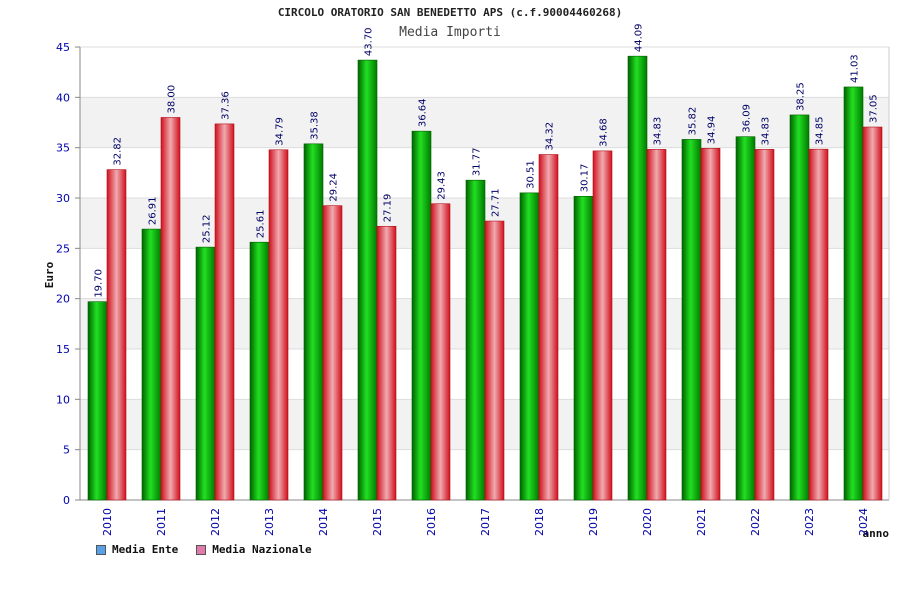 This screenshot has height=600, width=900. What do you see at coordinates (475, 340) in the screenshot?
I see `bar-ente-2017` at bounding box center [475, 340].